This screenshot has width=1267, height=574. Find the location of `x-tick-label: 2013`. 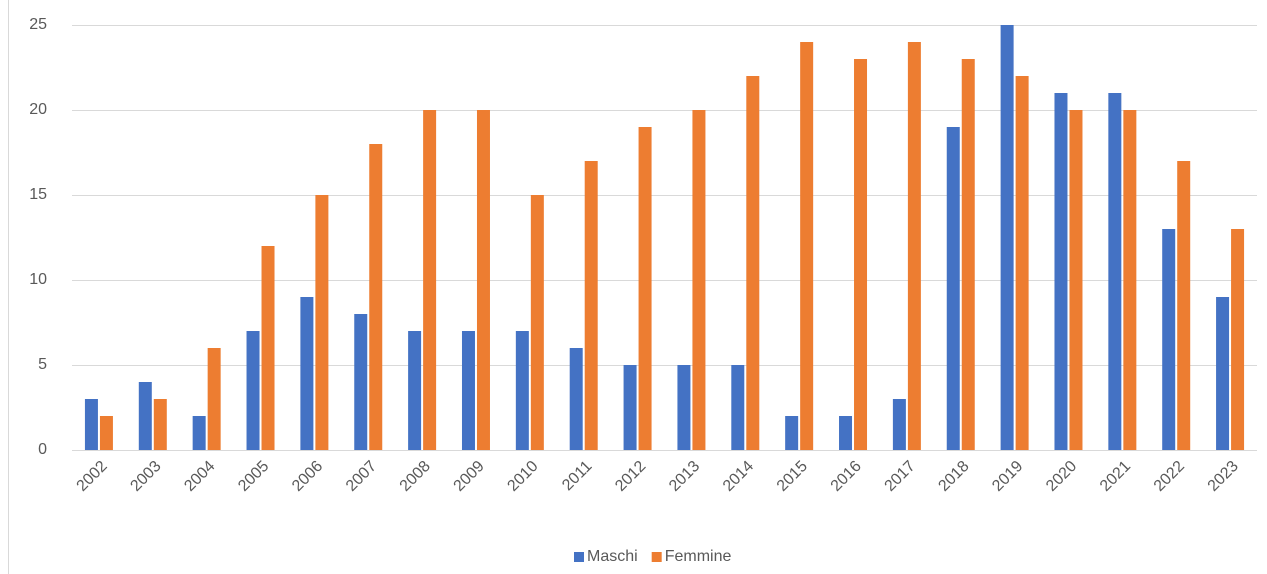

x-tick-label: 2013 is located at coordinates (684, 476).